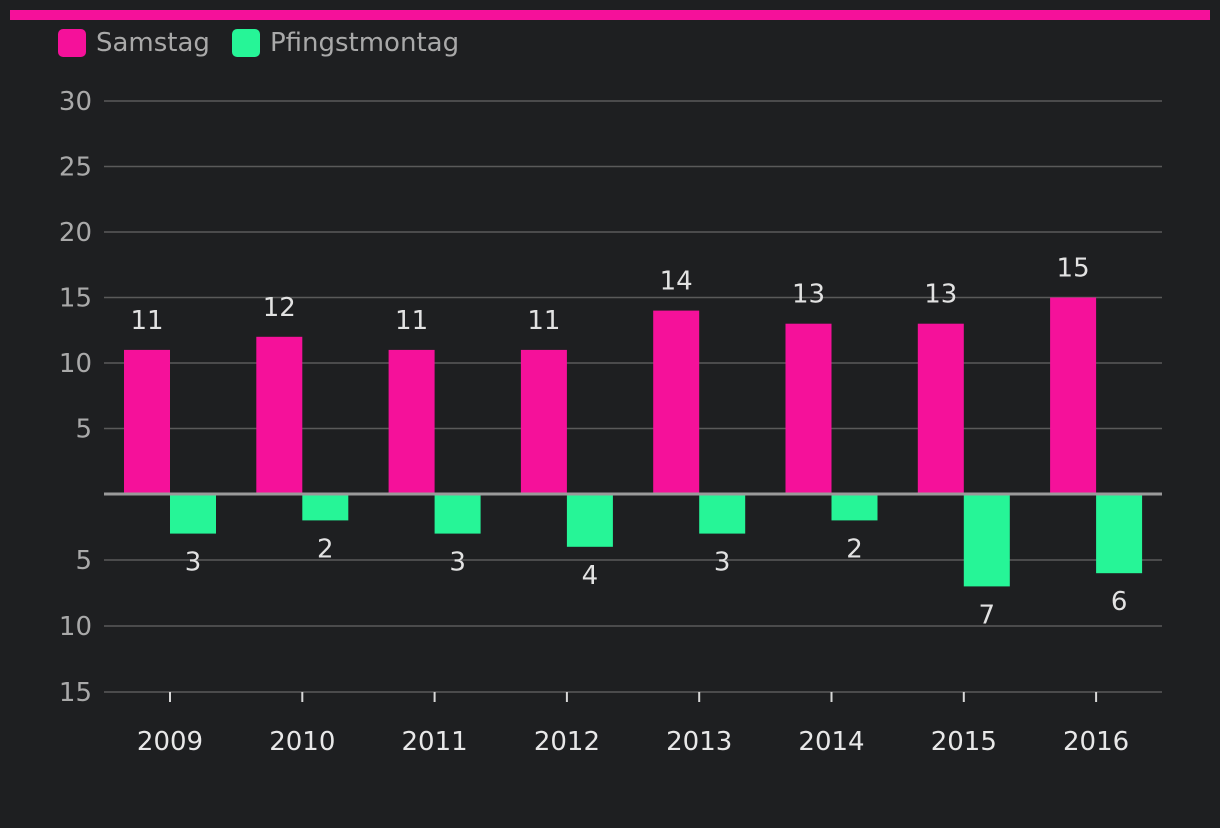 The image size is (1220, 828). What do you see at coordinates (1073, 269) in the screenshot?
I see `data-label-samstag-2016: 15` at bounding box center [1073, 269].